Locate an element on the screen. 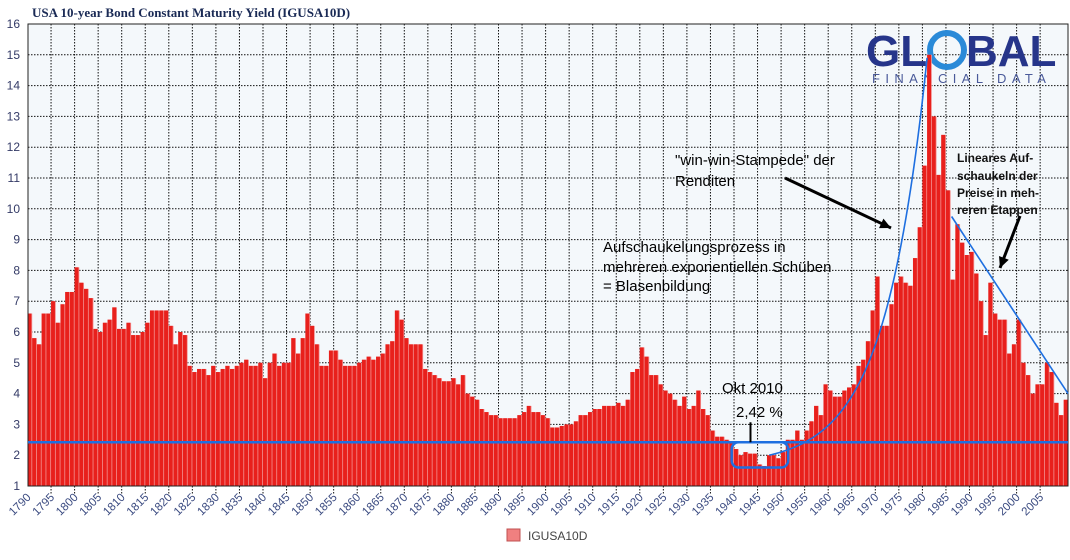 Image resolution: width=1070 pixels, height=560 pixels. annotation-line: Renditen is located at coordinates (705, 181).